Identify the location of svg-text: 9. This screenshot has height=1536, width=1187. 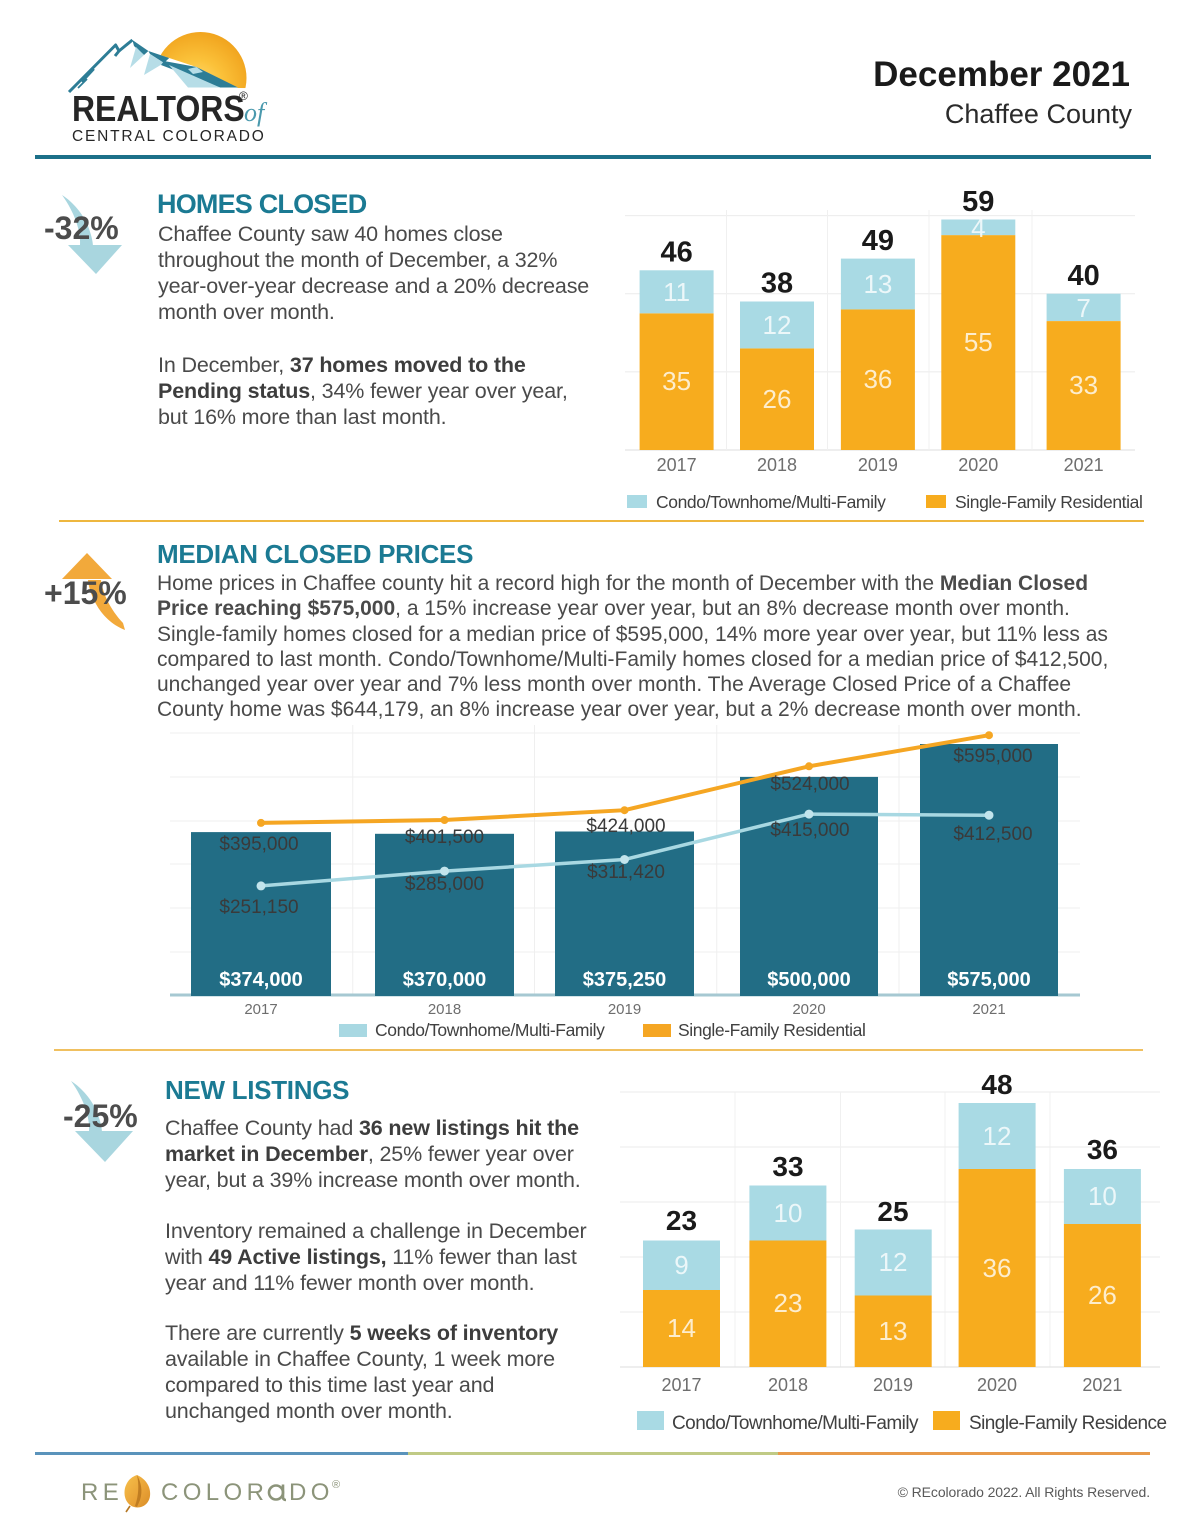
(681, 1265).